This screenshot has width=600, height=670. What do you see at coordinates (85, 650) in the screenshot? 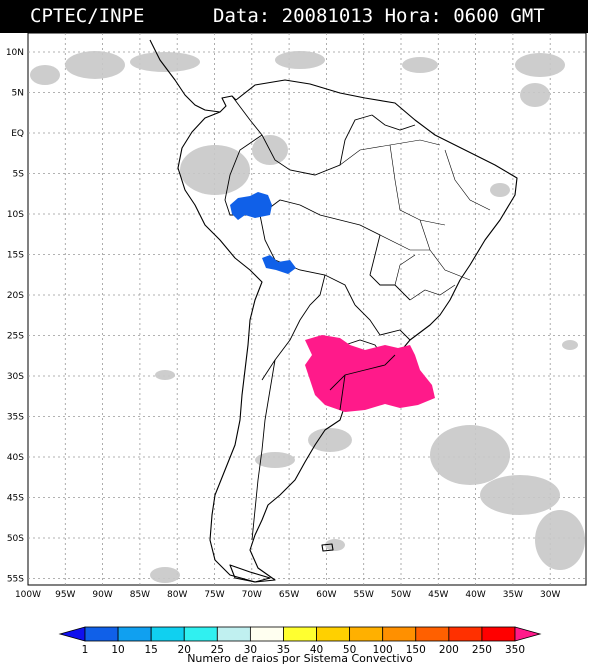
I see `colorbar-tick-label: 1` at bounding box center [85, 650].